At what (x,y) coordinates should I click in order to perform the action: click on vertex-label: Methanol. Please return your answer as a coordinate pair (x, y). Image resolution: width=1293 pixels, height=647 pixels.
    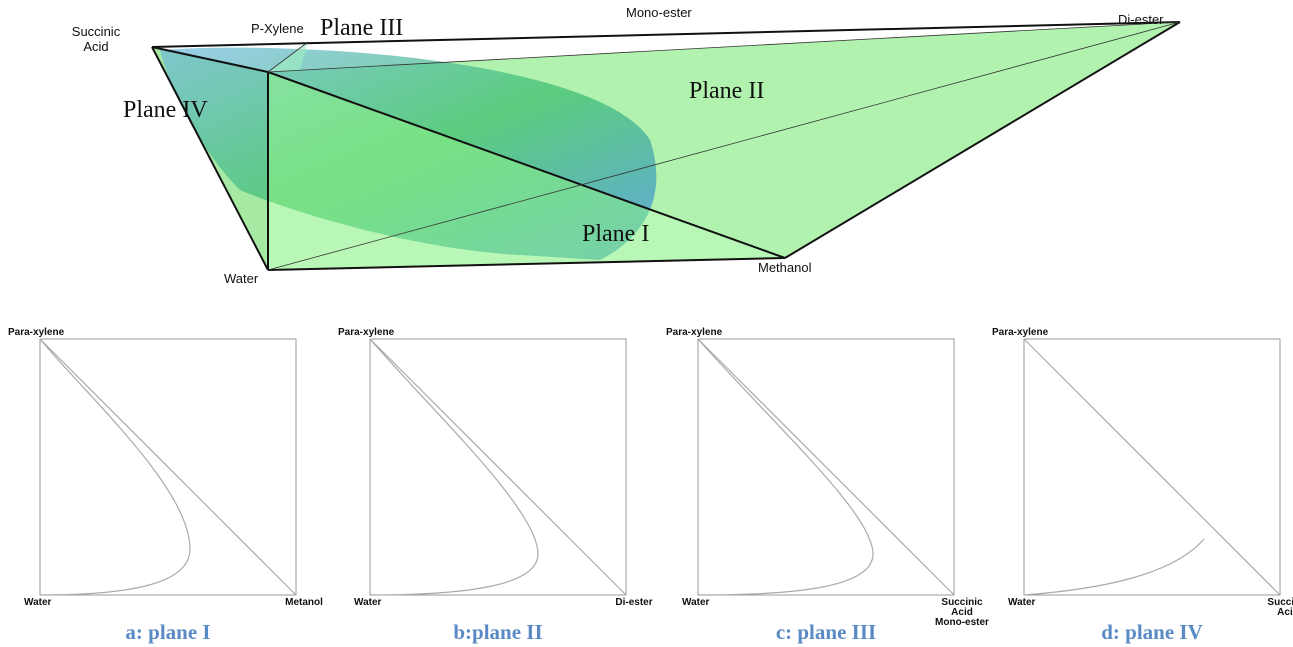
    Looking at the image, I should click on (785, 267).